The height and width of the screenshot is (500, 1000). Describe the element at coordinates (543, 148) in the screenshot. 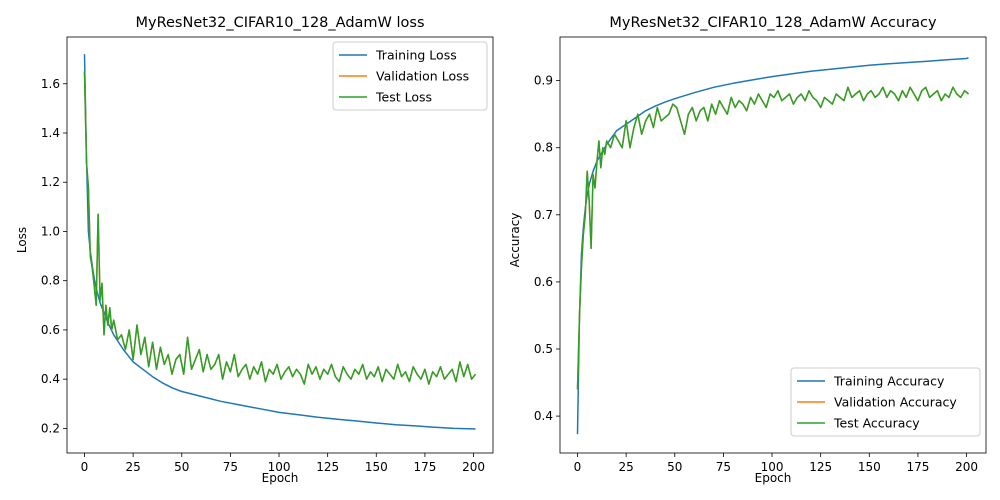

I see `accuracy-y-tick-label: 0.8` at that location.